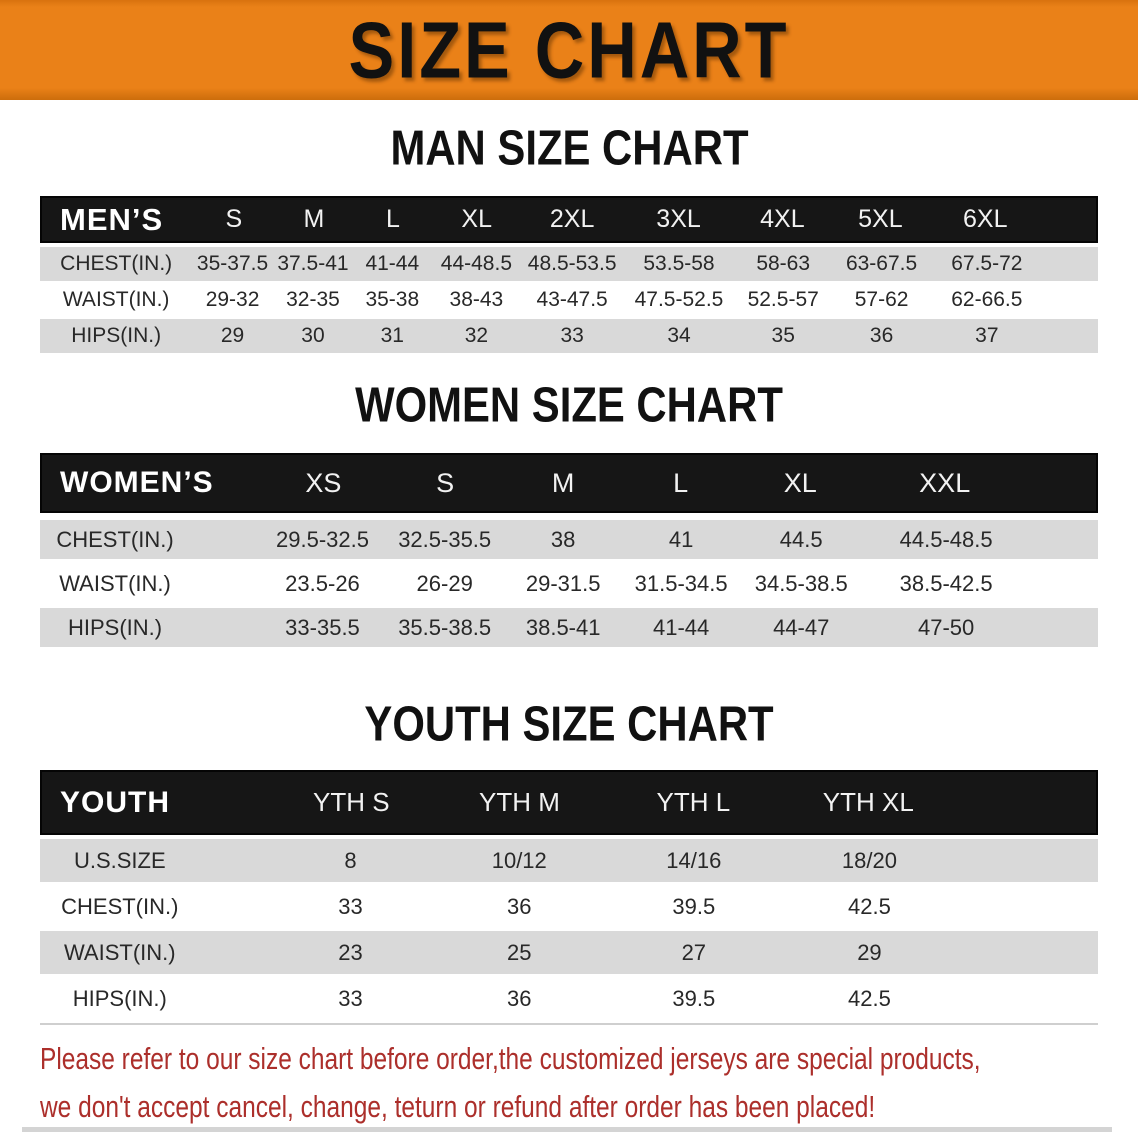 The image size is (1138, 1132). Describe the element at coordinates (783, 263) in the screenshot. I see `size-value-cell: 58-63` at that location.